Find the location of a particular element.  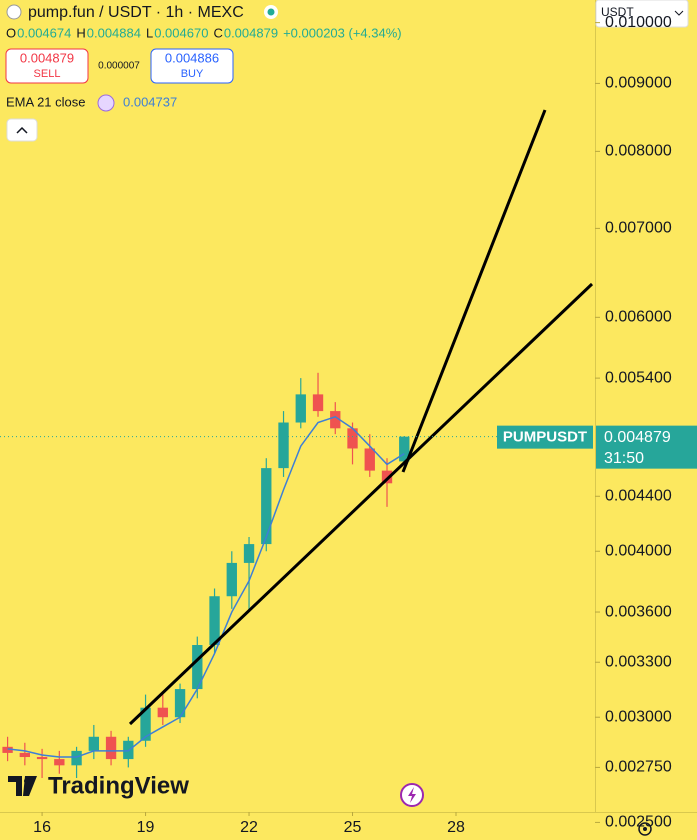

symbol-badge is located at coordinates (545, 437).